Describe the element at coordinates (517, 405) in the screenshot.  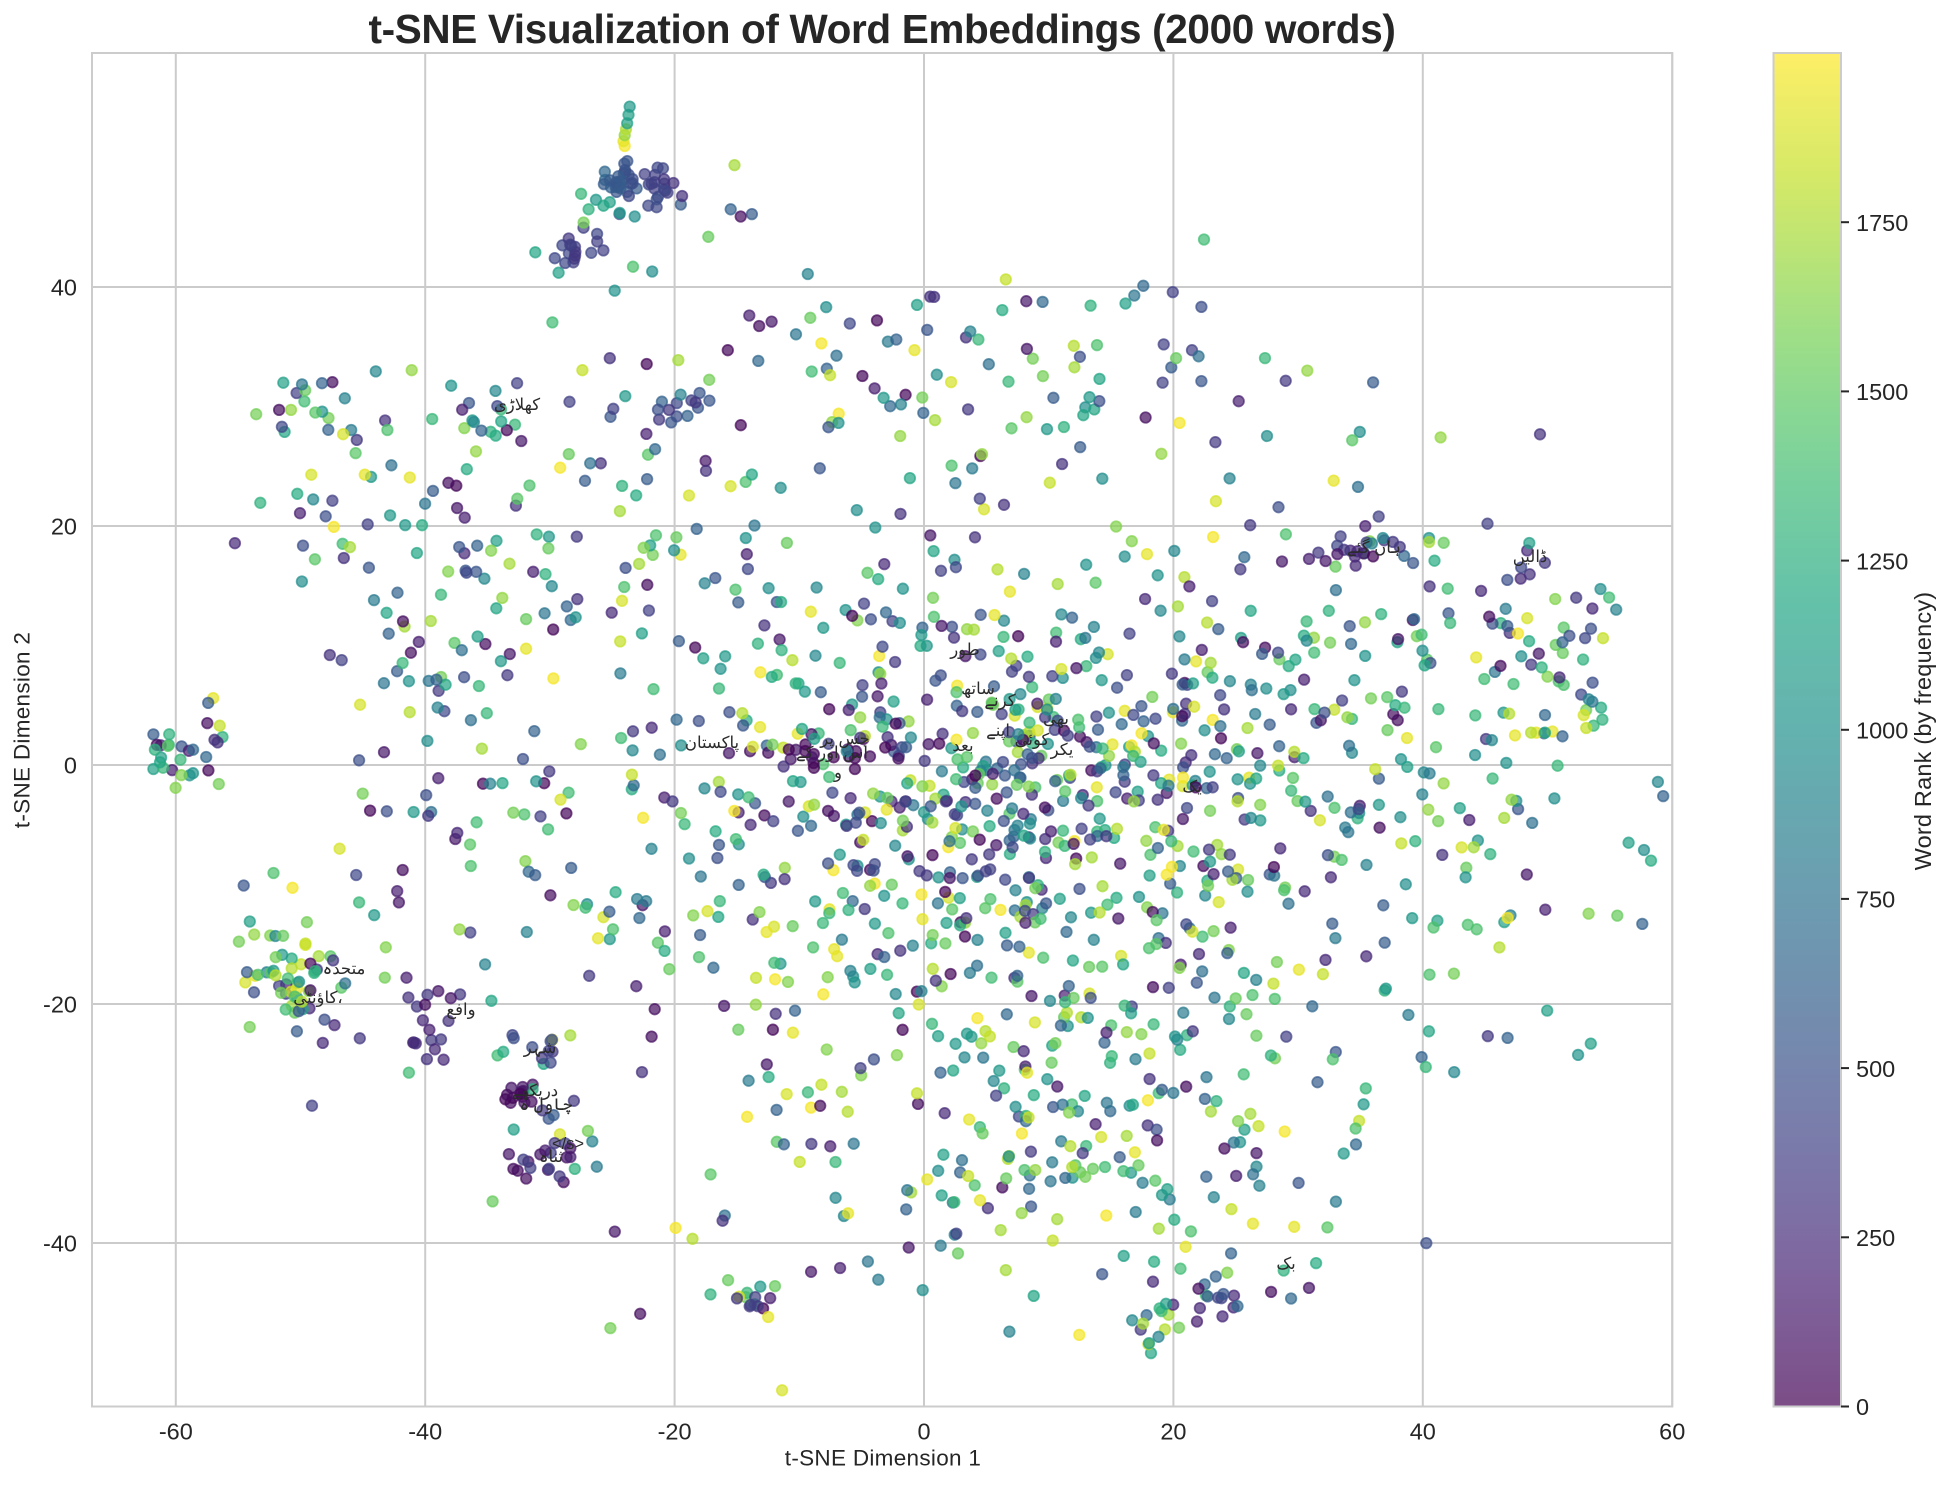
I see `svg-text: کھلاڑی` at that location.